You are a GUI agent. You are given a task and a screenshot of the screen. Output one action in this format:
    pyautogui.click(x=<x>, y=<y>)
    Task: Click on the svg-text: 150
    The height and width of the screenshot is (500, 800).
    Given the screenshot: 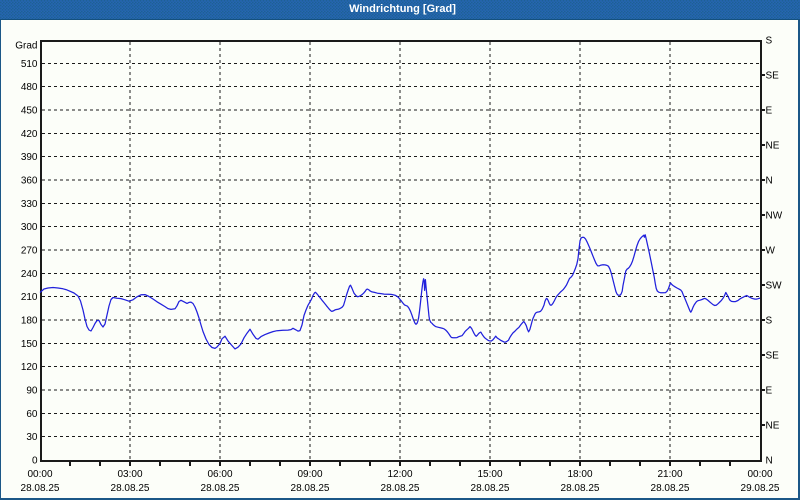 What is the action you would take?
    pyautogui.click(x=29, y=344)
    